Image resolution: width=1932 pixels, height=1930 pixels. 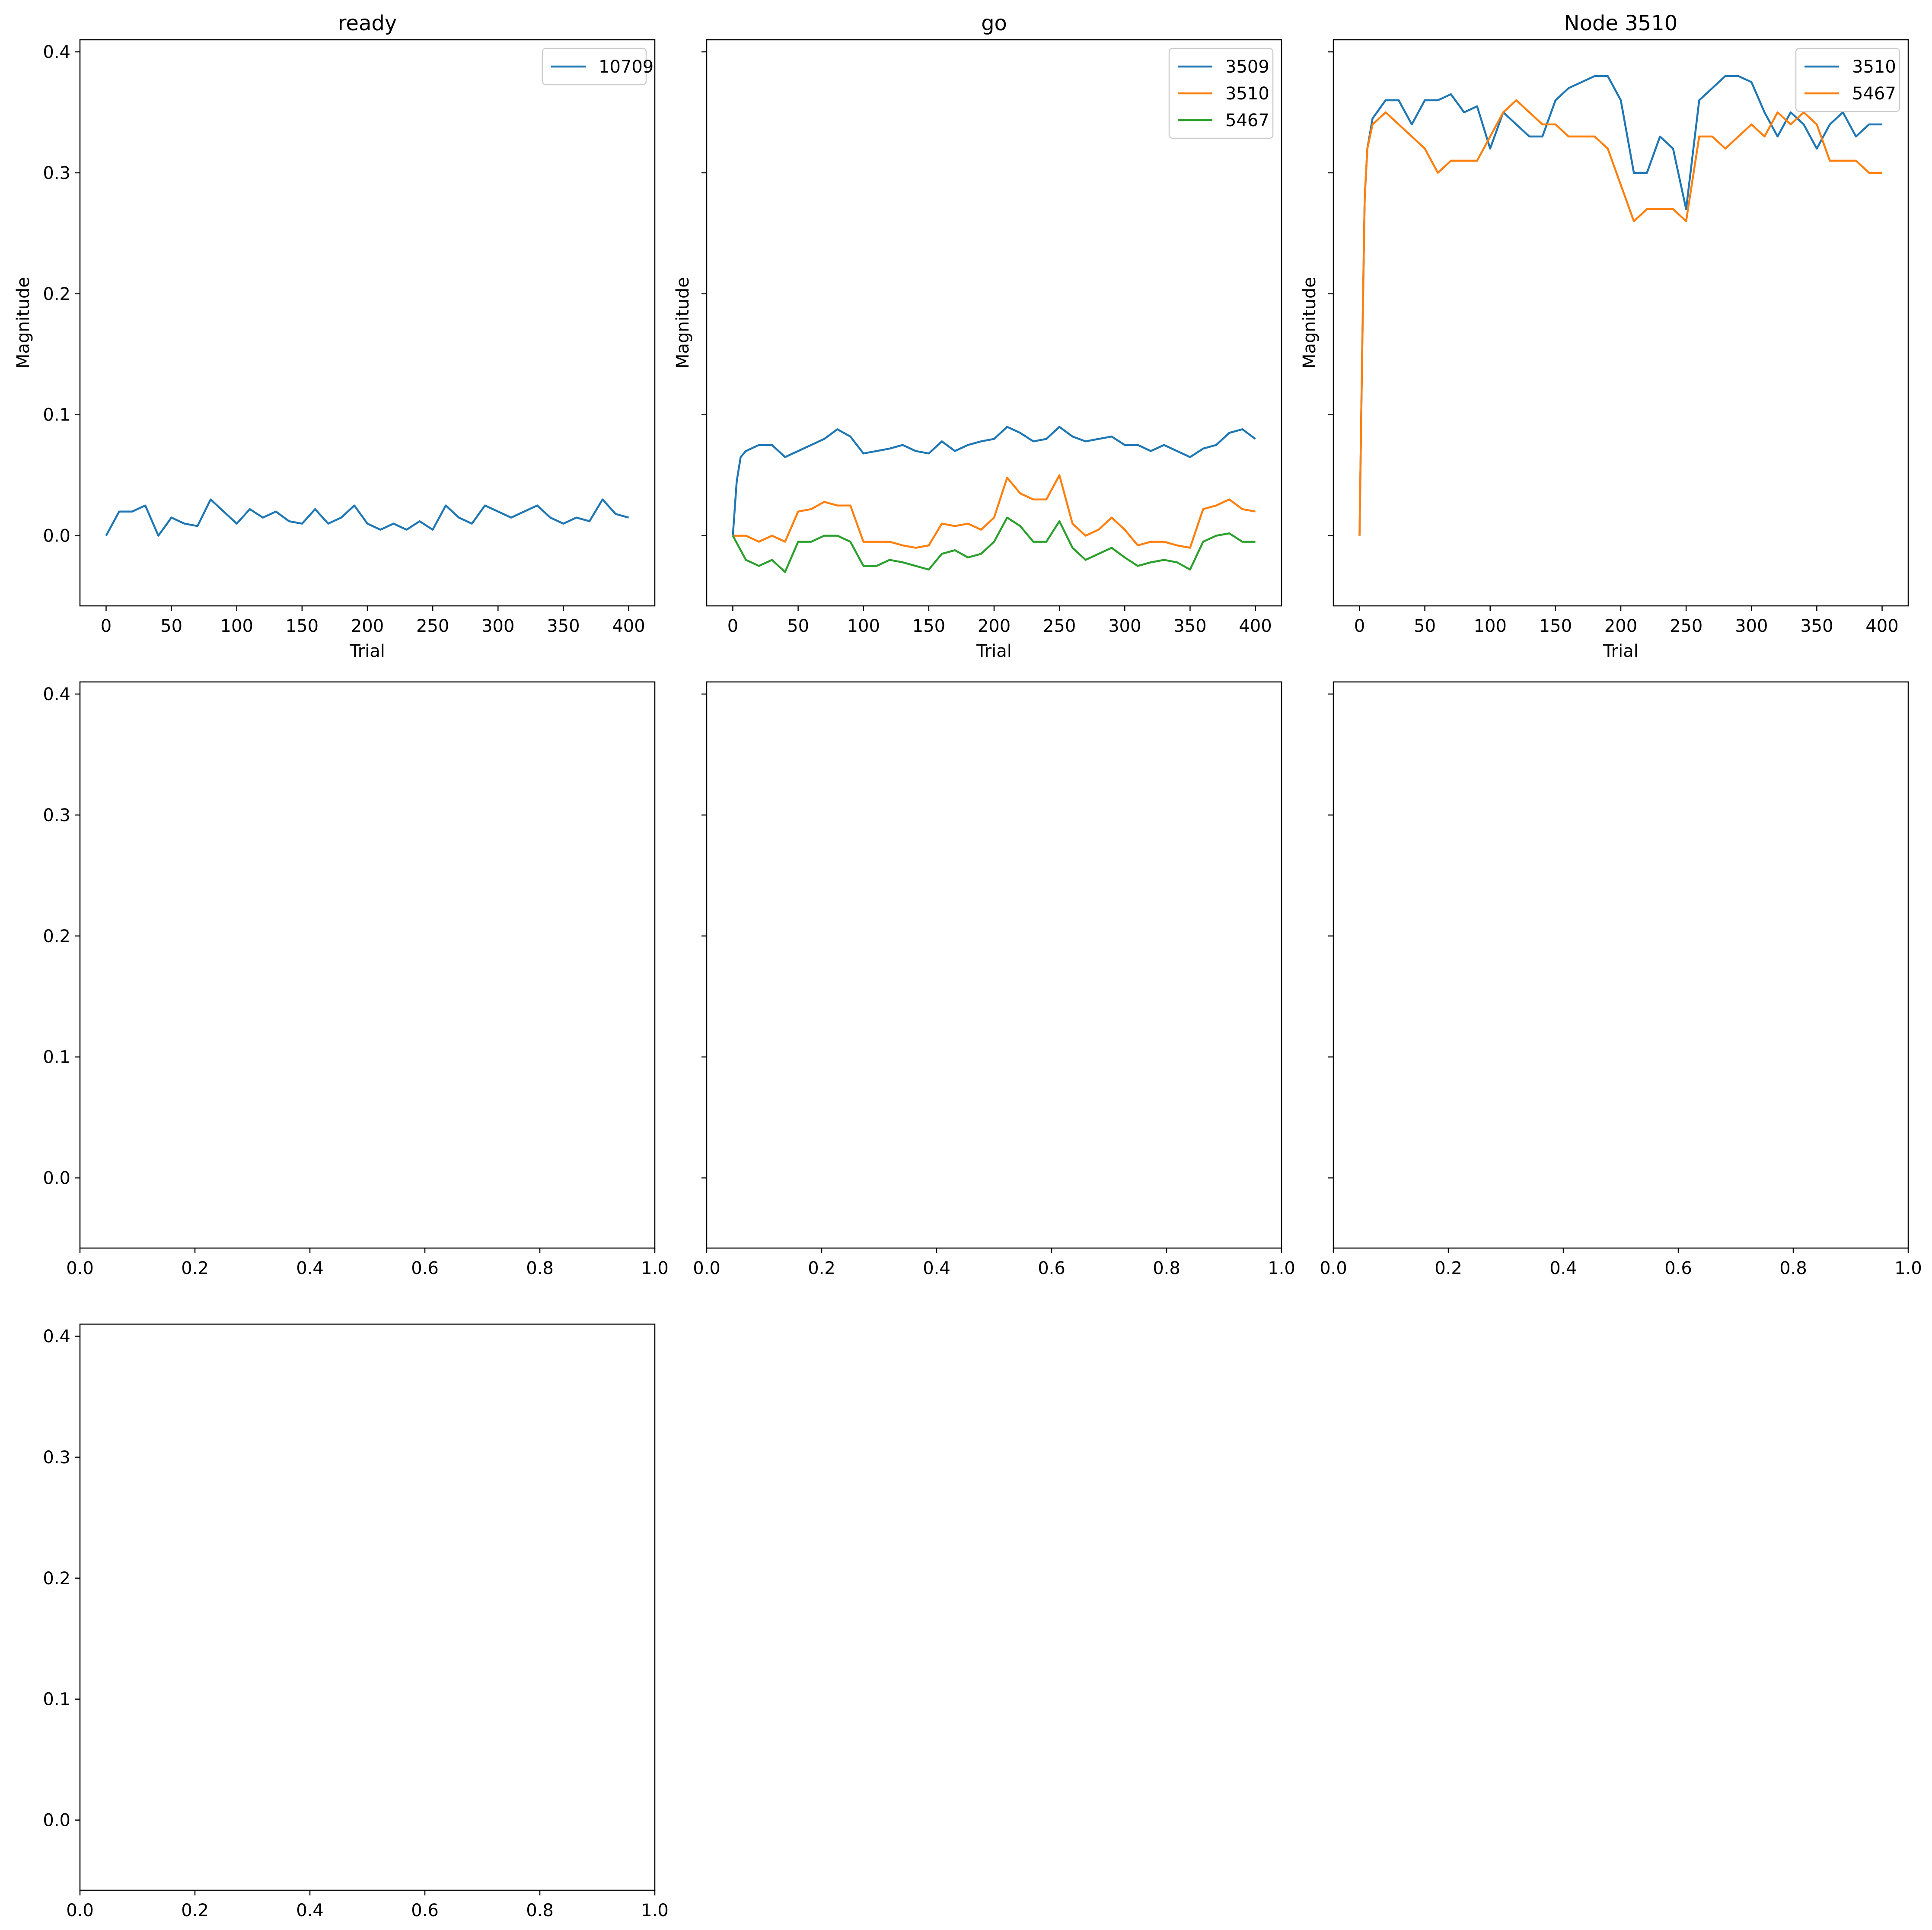 What do you see at coordinates (1247, 67) in the screenshot?
I see `legend-label: 3509` at bounding box center [1247, 67].